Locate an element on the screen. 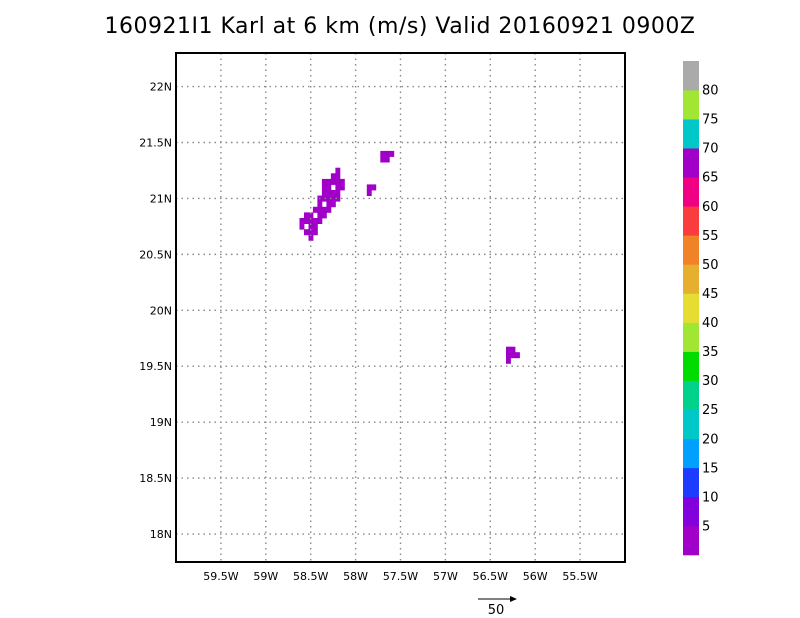 The height and width of the screenshot is (618, 800). reference-vector-label: 50 is located at coordinates (496, 610).